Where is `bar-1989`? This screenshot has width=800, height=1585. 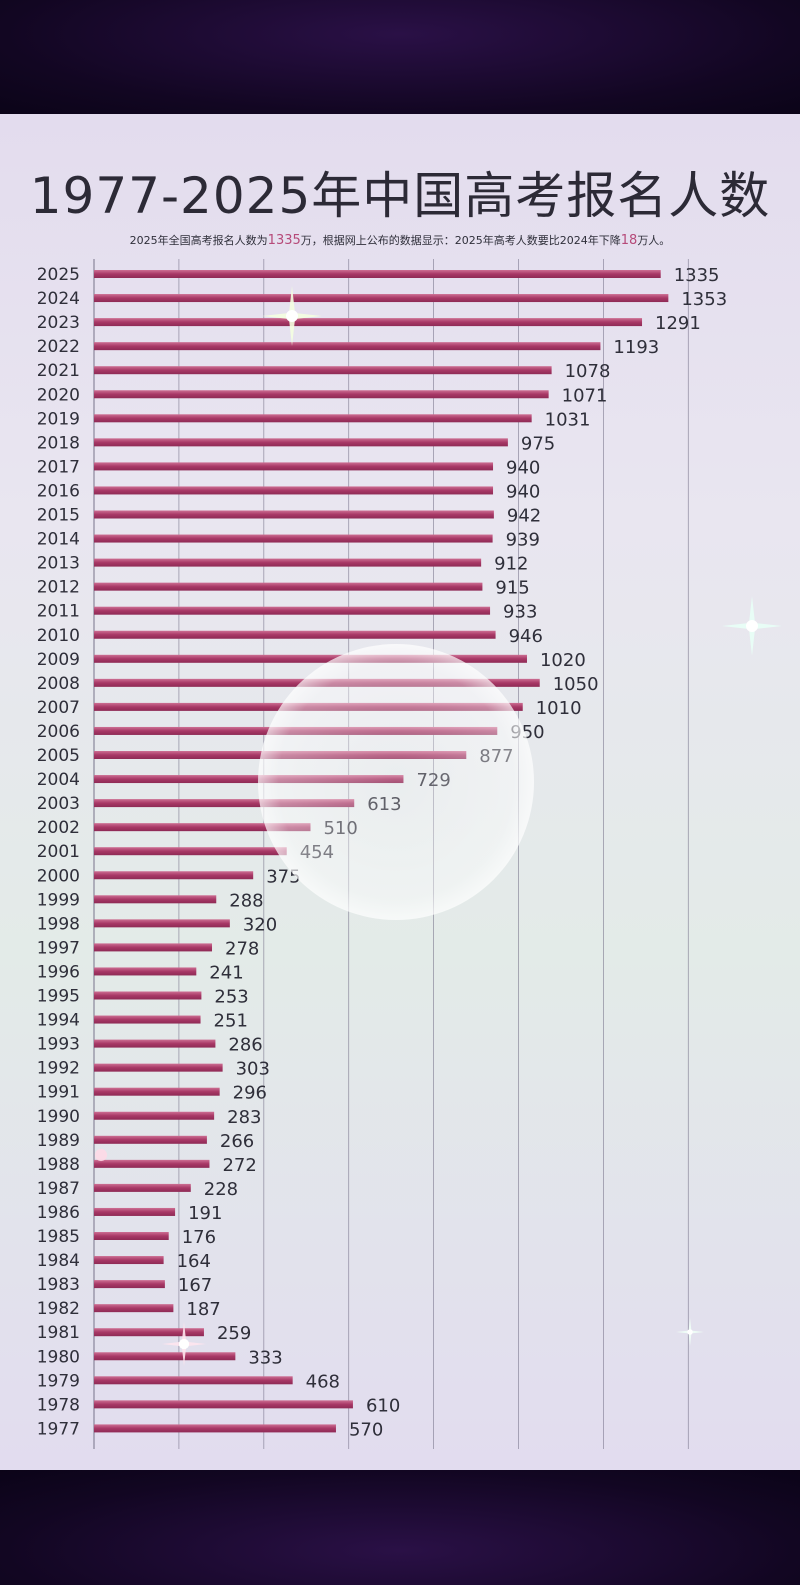 bar-1989 is located at coordinates (150, 1139).